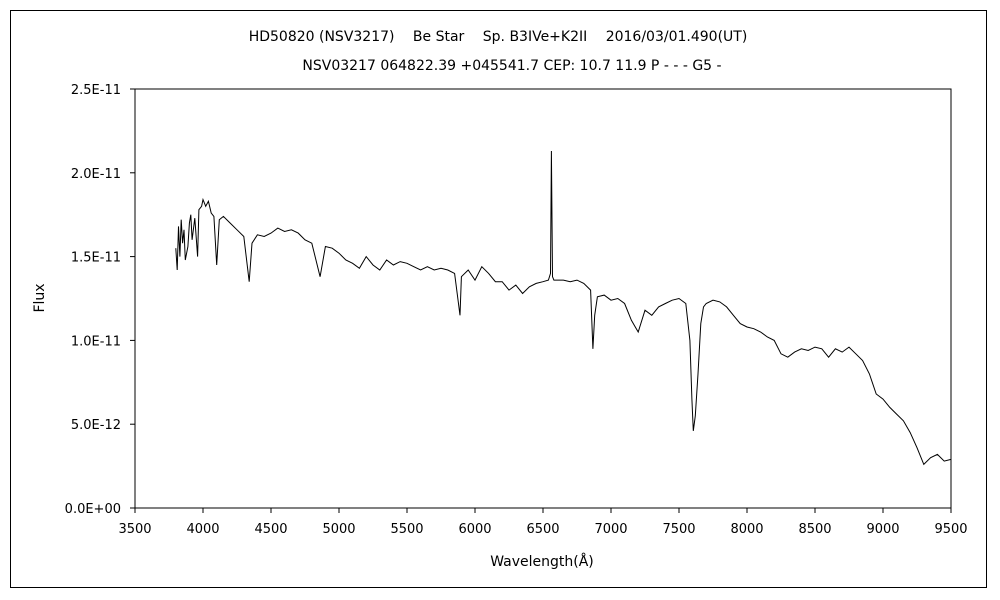 The width and height of the screenshot is (1000, 600). What do you see at coordinates (406, 529) in the screenshot?
I see `x-tick-label: 5500` at bounding box center [406, 529].